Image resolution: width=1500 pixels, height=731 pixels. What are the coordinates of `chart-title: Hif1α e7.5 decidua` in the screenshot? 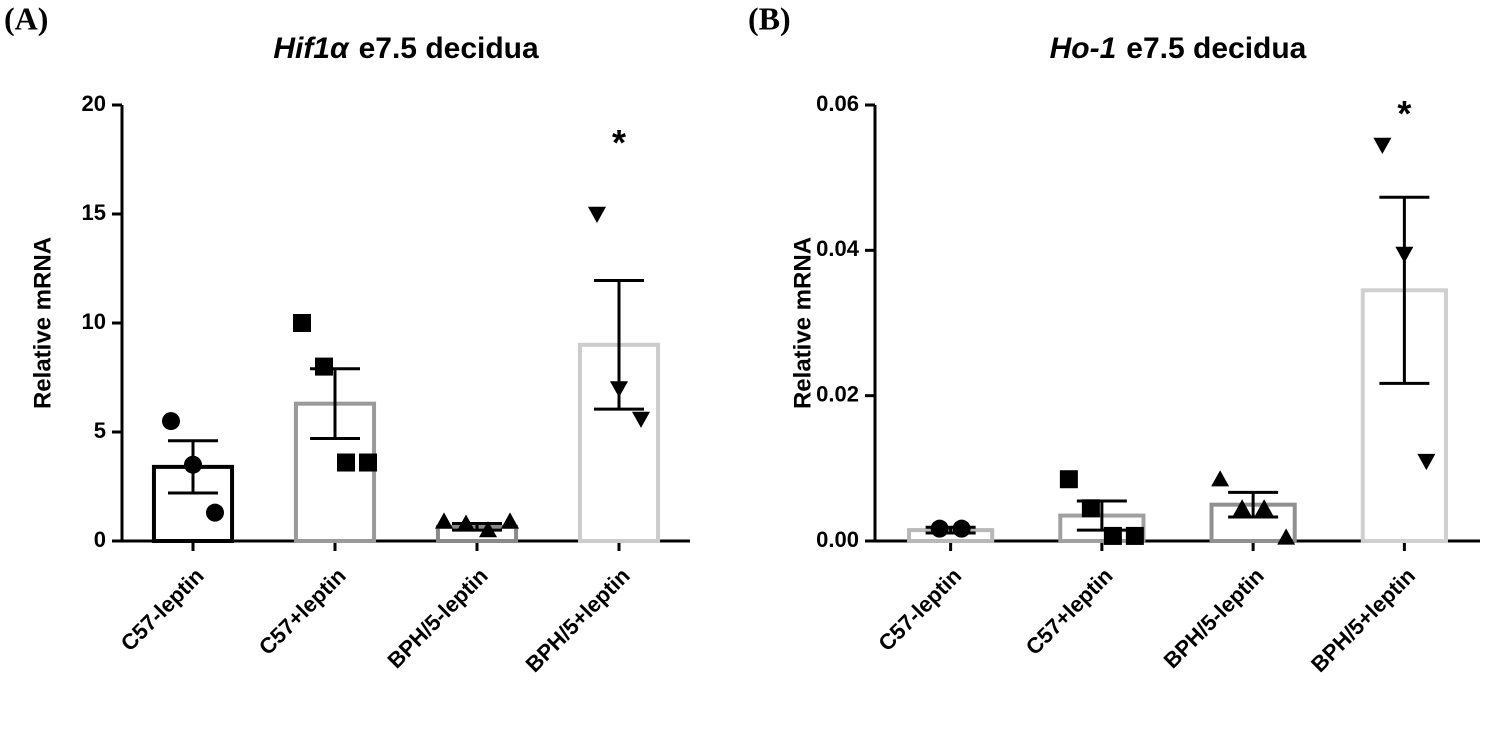 It's located at (406, 48).